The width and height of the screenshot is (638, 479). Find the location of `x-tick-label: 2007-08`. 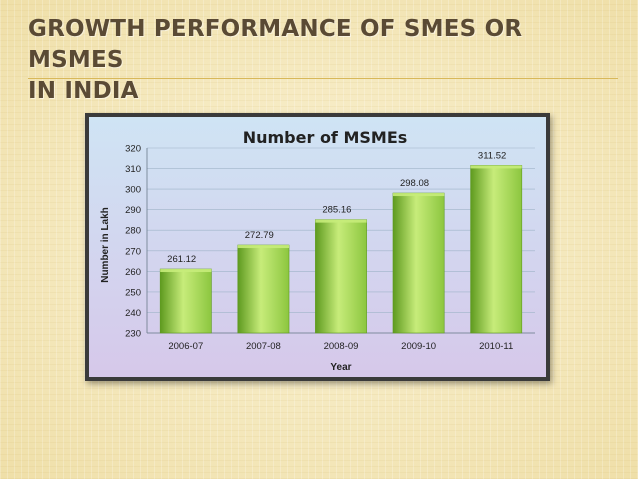

x-tick-label: 2007-08 is located at coordinates (263, 346).